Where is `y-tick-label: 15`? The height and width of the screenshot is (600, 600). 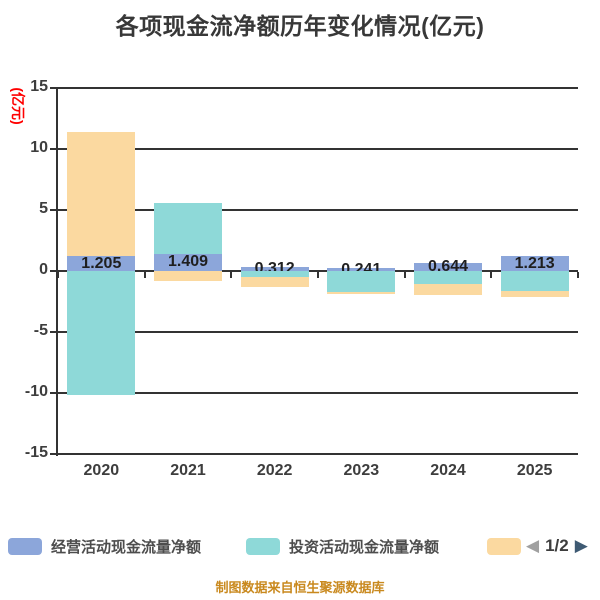
y-tick-label: 15 is located at coordinates (39, 86).